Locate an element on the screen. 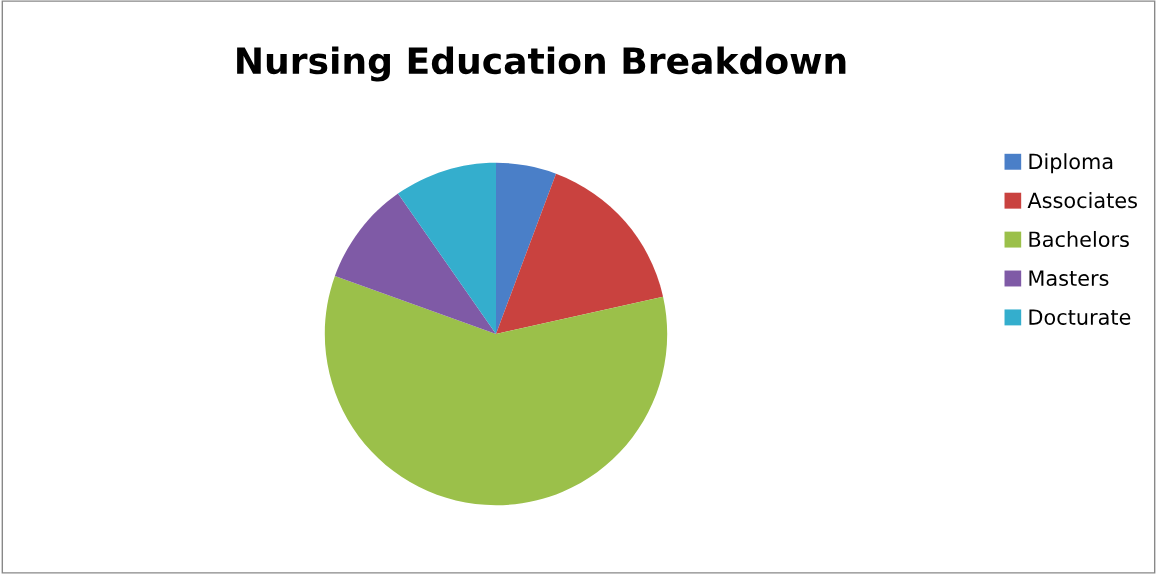 Image resolution: width=1157 pixels, height=574 pixels. legend-label: Docturate is located at coordinates (1080, 317).